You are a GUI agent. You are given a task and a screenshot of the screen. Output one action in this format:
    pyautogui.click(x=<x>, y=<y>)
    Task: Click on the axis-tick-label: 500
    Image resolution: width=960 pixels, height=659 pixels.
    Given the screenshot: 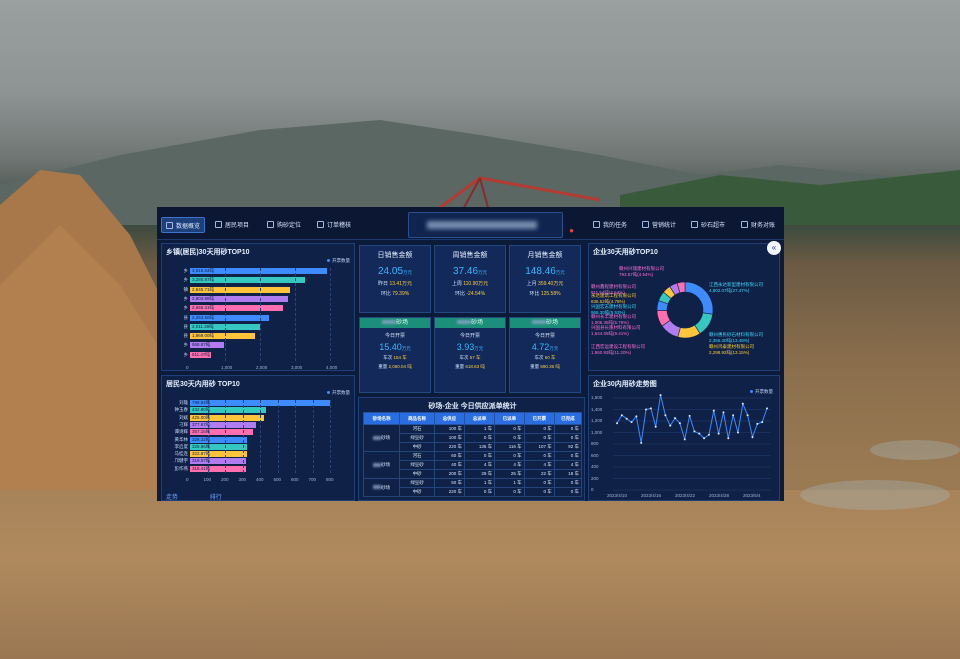 What is the action you would take?
    pyautogui.click(x=277, y=479)
    